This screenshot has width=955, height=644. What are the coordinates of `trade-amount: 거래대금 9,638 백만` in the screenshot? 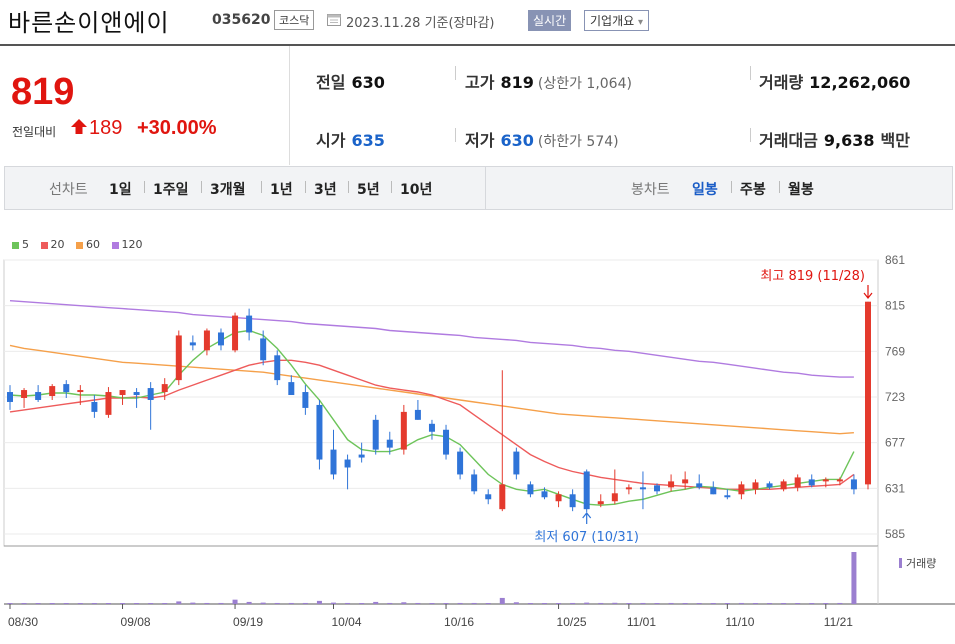 It's located at (834, 139).